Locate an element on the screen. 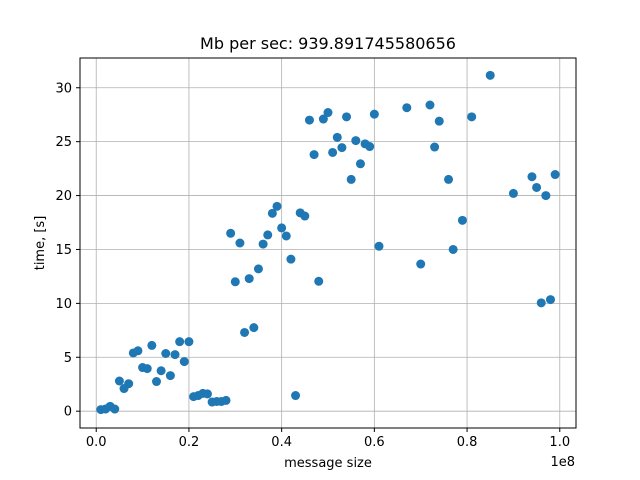 The width and height of the screenshot is (640, 480). y-tick-label: 25 is located at coordinates (63, 142).